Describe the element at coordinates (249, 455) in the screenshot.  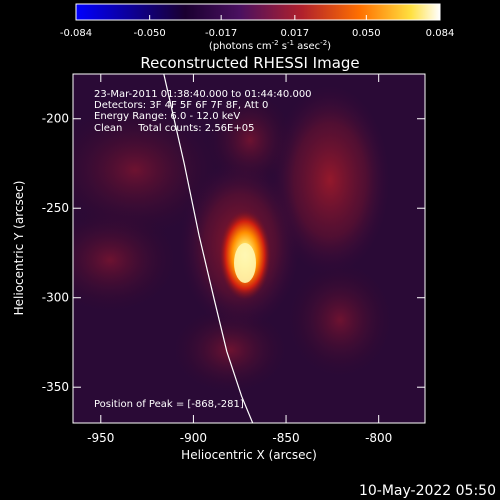
I see `x-axis-label: Heliocentric X (arcsec)` at that location.